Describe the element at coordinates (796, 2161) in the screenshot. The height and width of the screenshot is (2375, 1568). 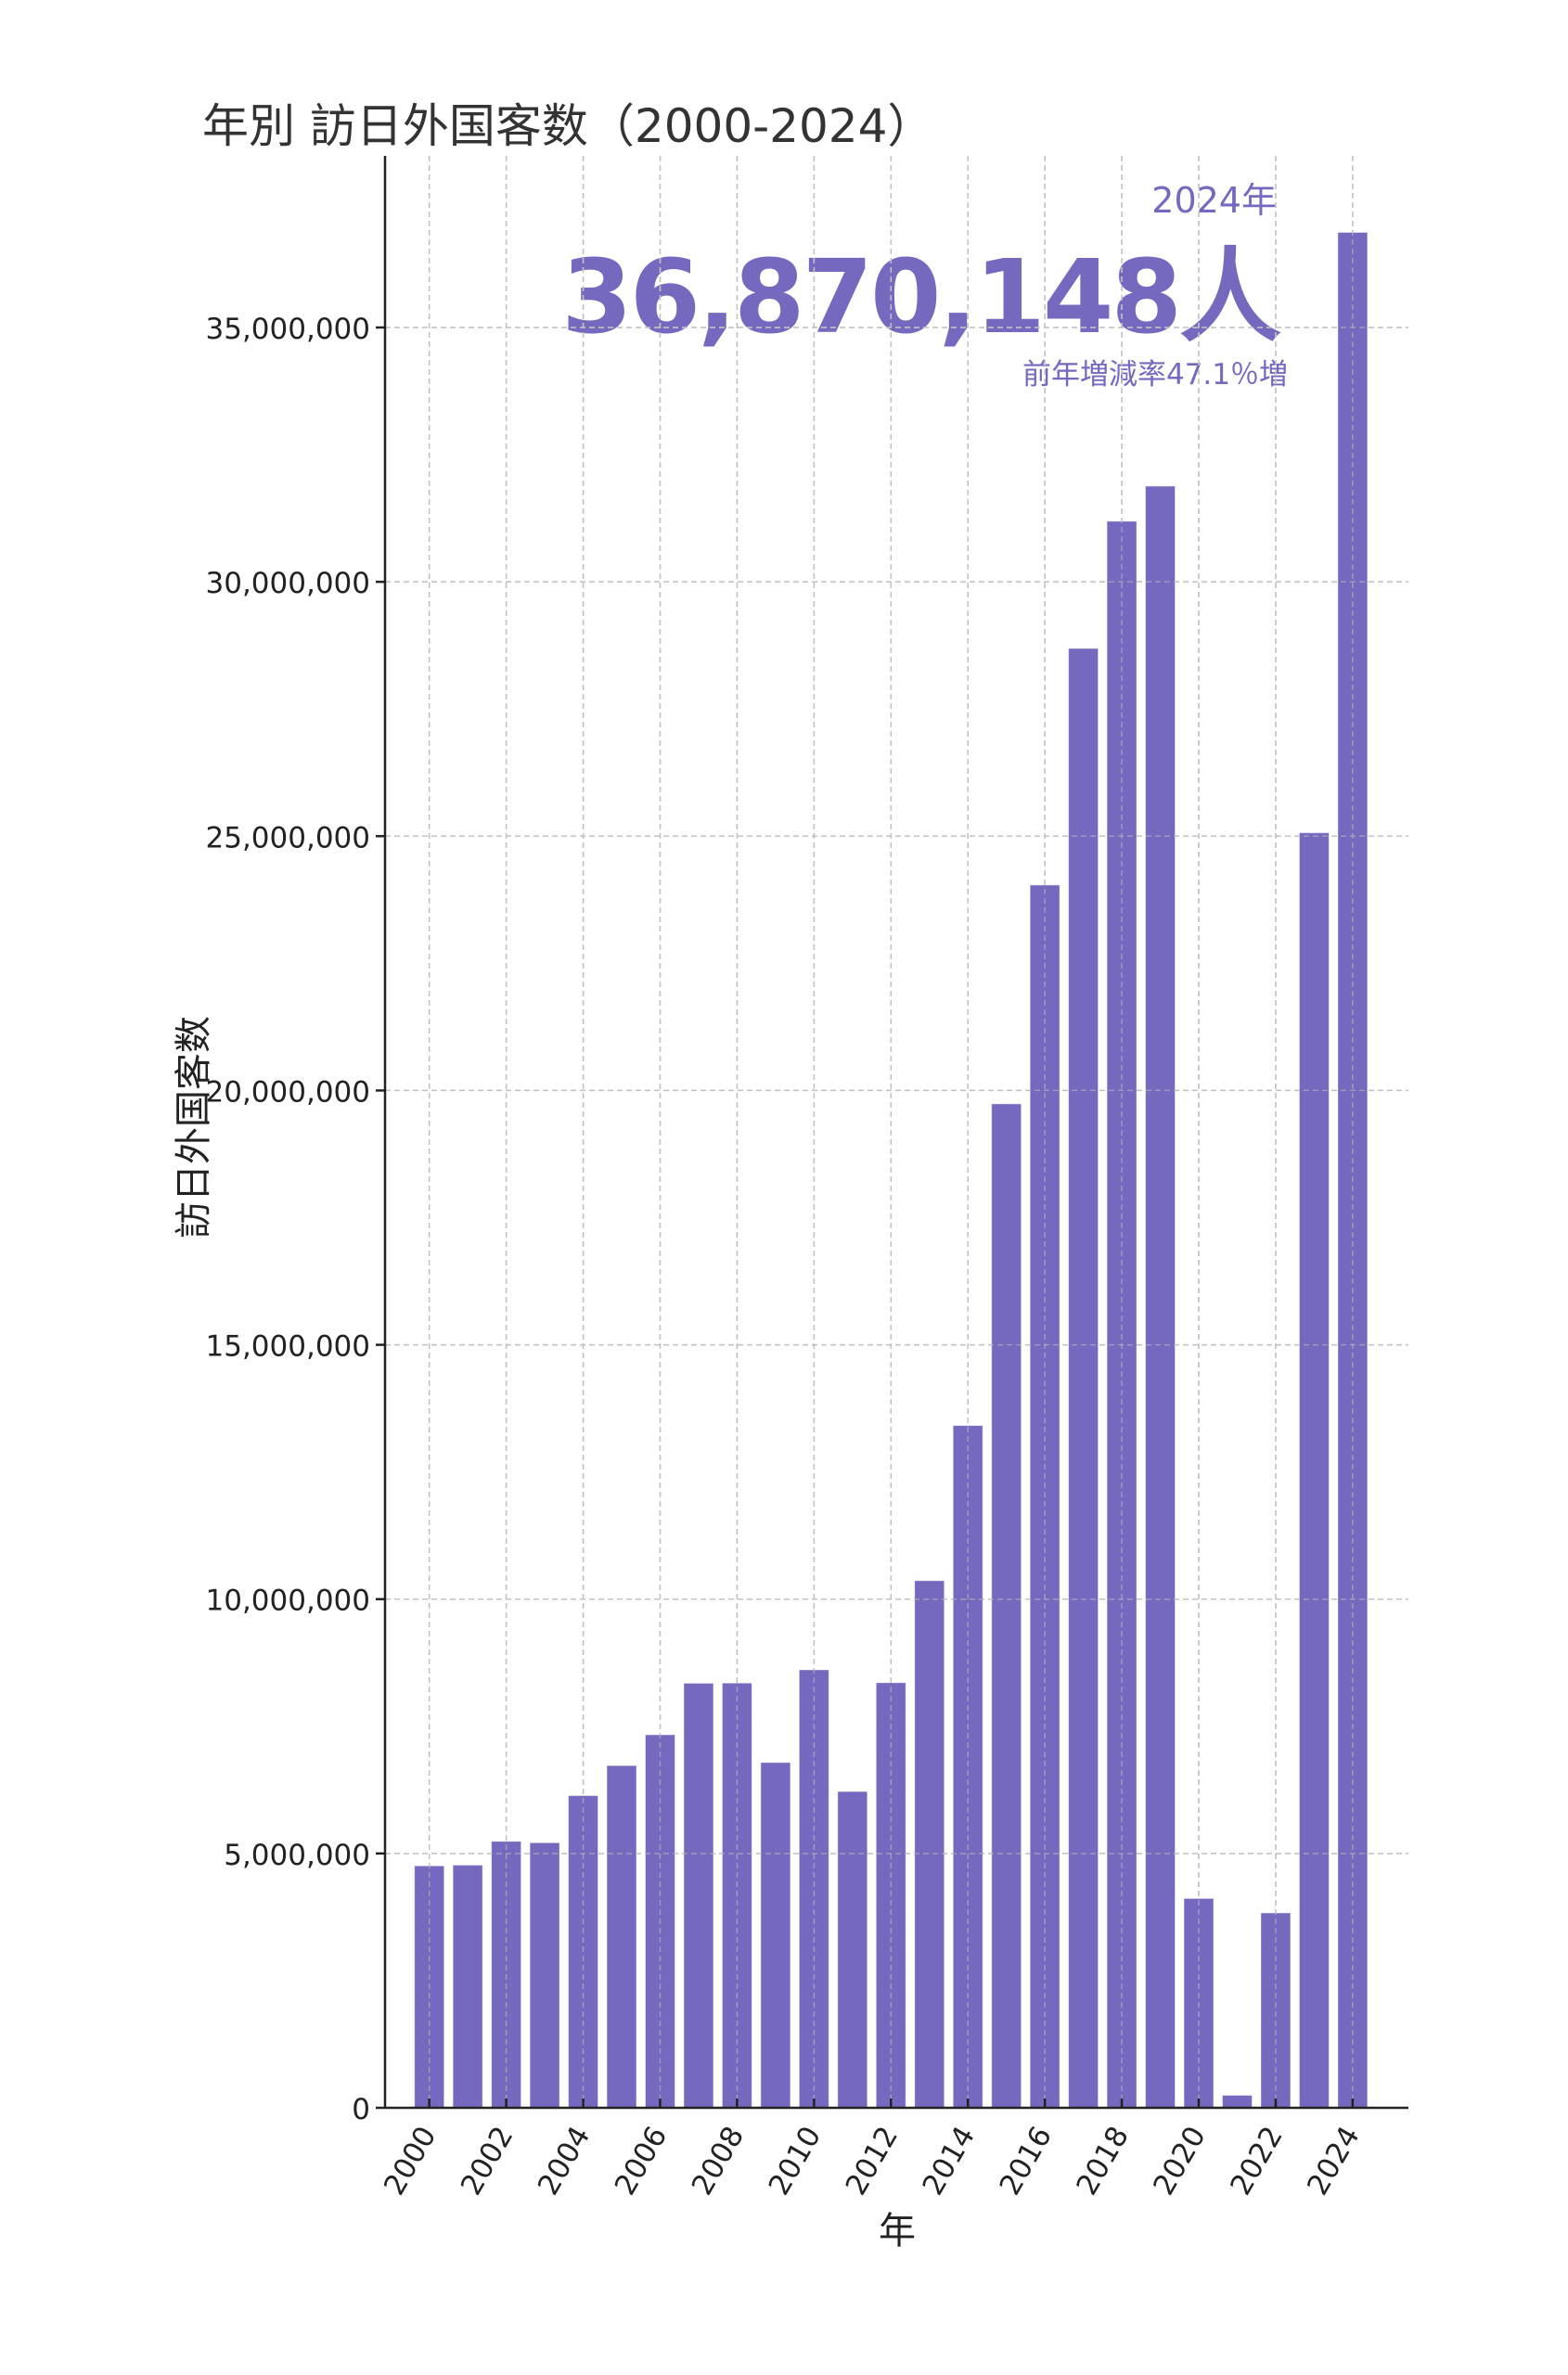
I see `x-tick-label: 2010` at that location.